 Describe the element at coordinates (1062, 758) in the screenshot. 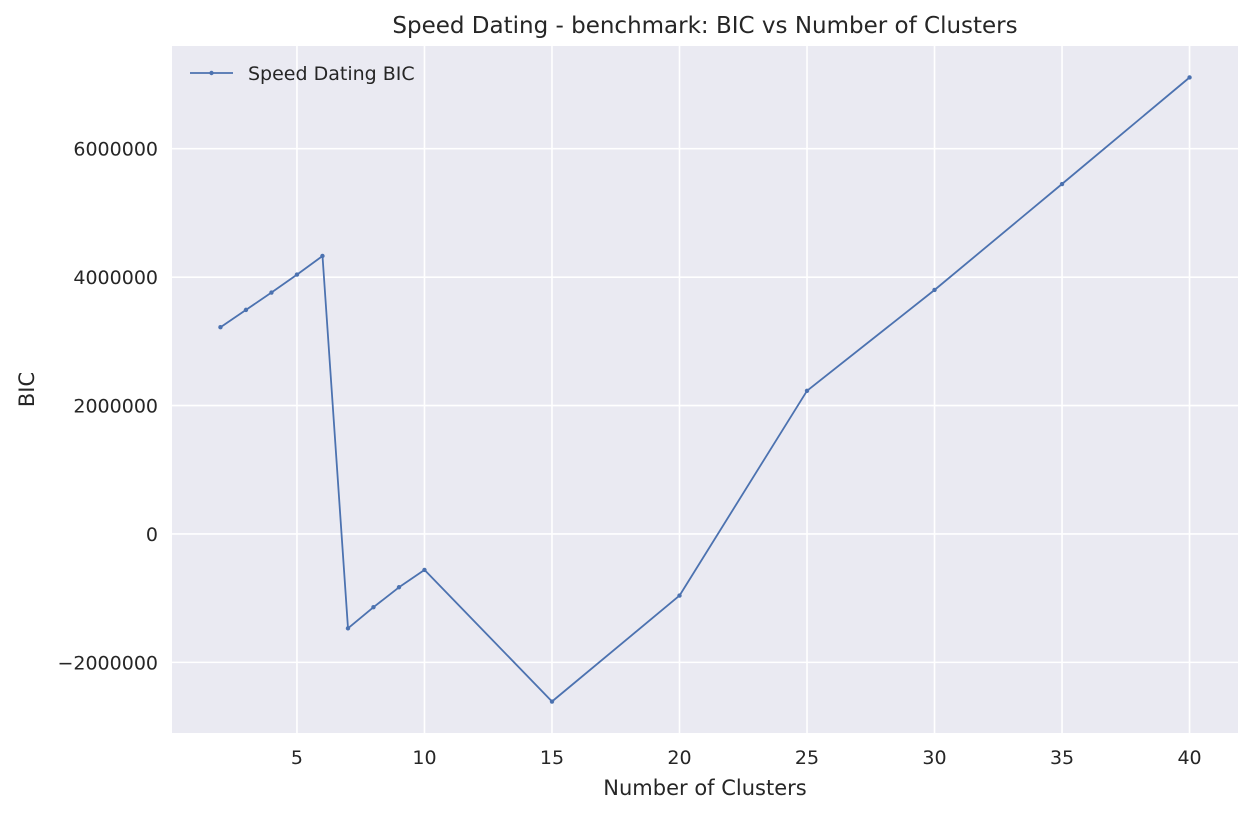

I see `x-tick-label: 35` at that location.